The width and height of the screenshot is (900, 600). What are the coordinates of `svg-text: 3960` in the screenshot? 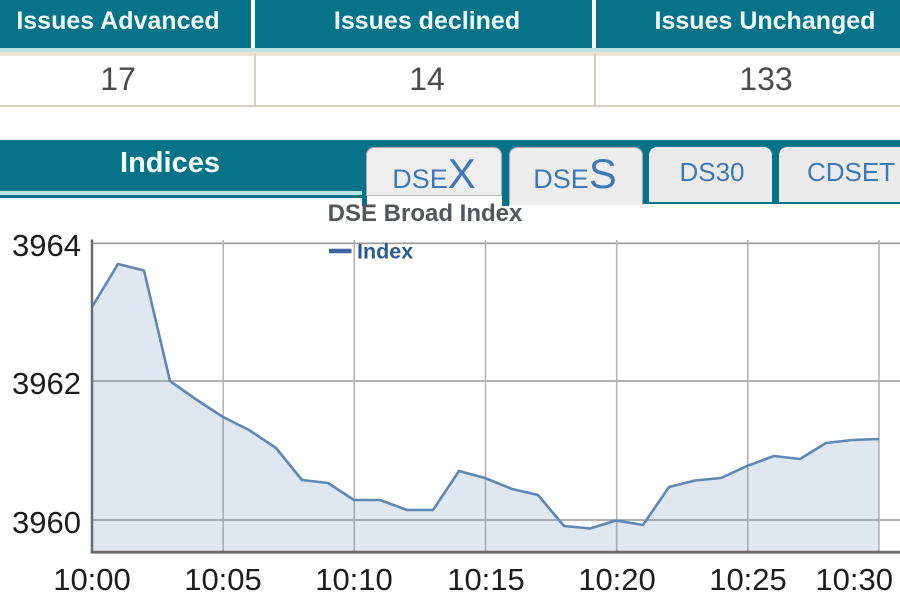 It's located at (46, 522).